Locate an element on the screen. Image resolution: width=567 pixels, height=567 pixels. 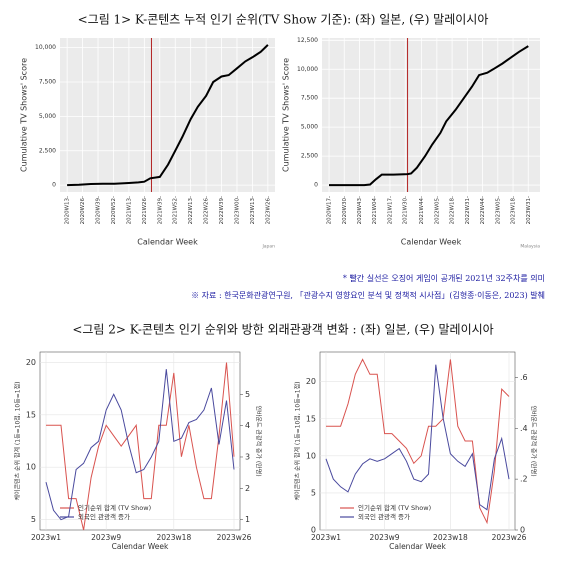
x-tick-label: 2020W52- is located at coordinates (114, 210).